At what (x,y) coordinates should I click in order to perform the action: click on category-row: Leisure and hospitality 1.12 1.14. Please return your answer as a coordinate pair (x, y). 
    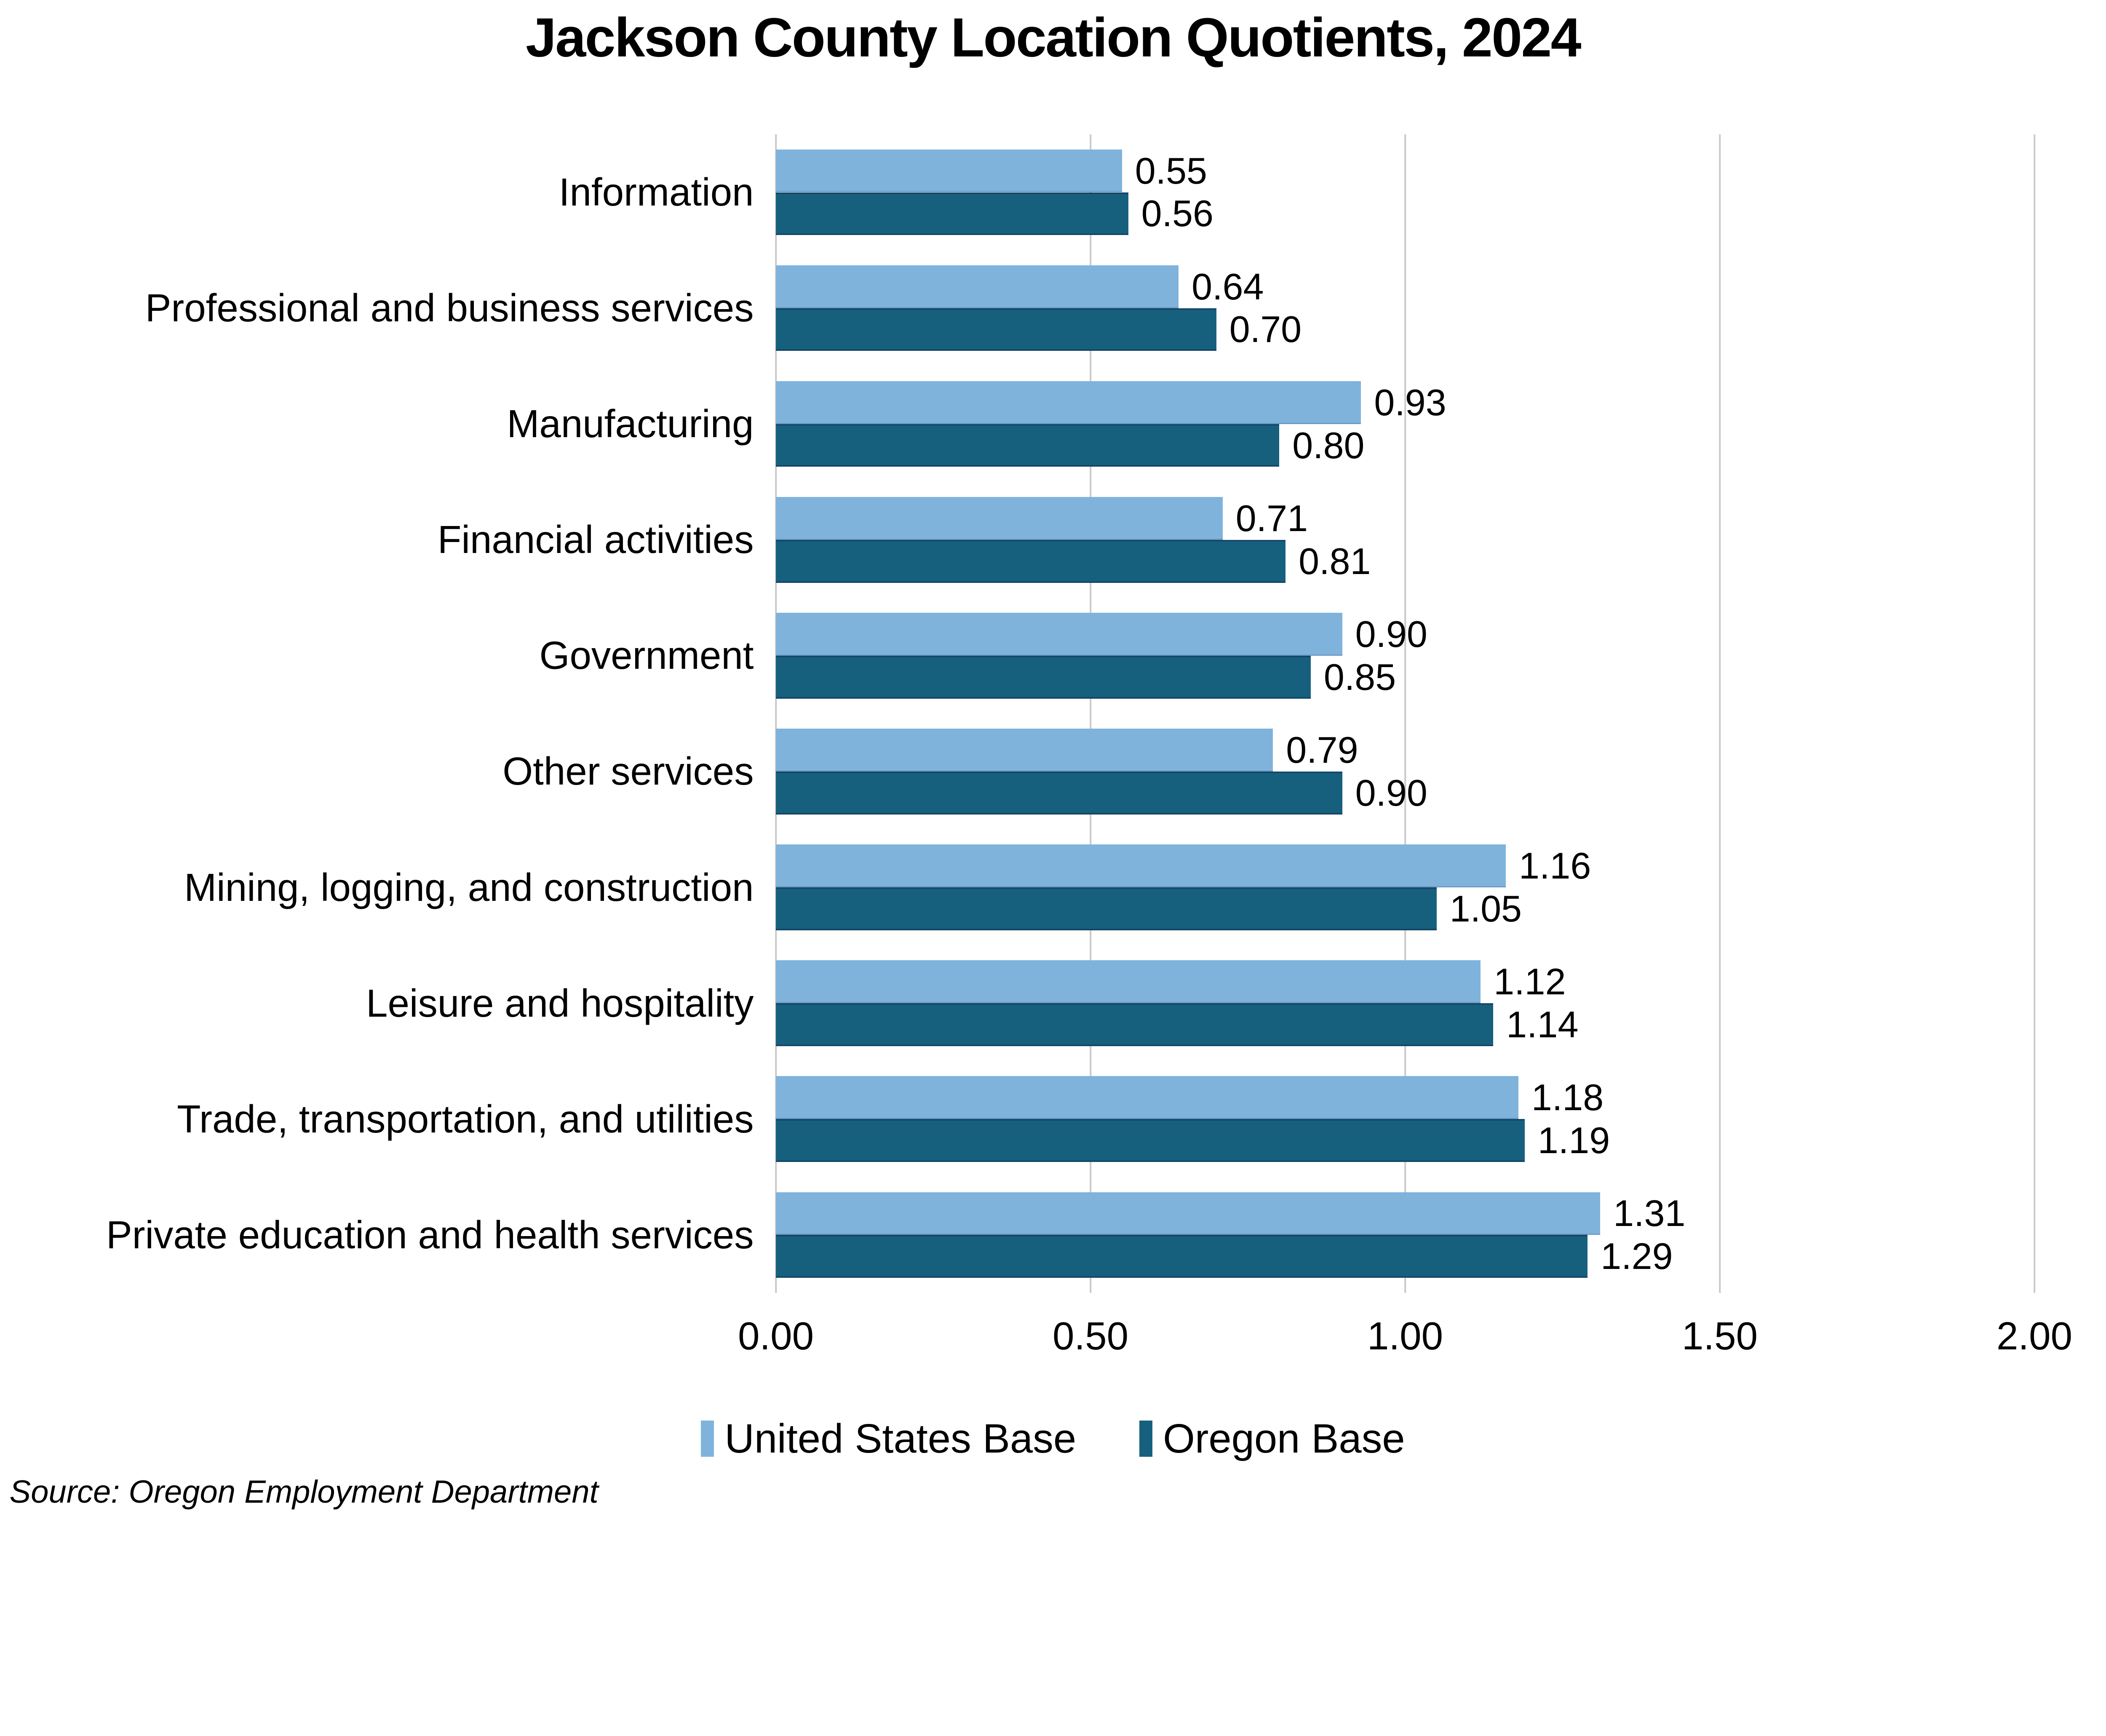
    Looking at the image, I should click on (1053, 1003).